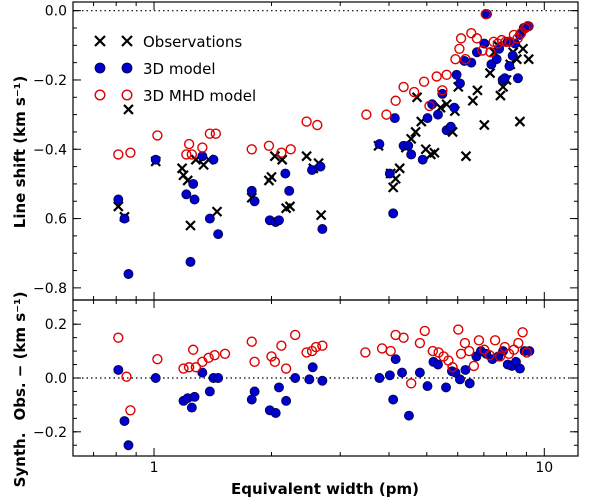  Describe the element at coordinates (544, 468) in the screenshot. I see `x-tick-label: 10` at that location.